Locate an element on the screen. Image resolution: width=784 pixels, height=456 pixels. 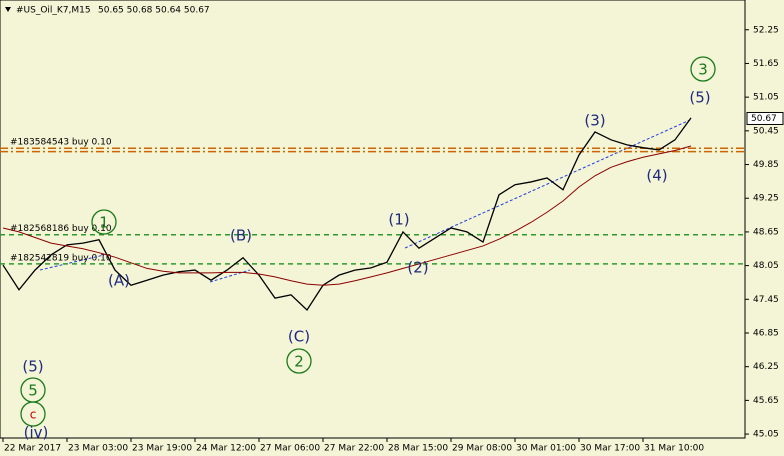
wave-label: 3 is located at coordinates (703, 70).